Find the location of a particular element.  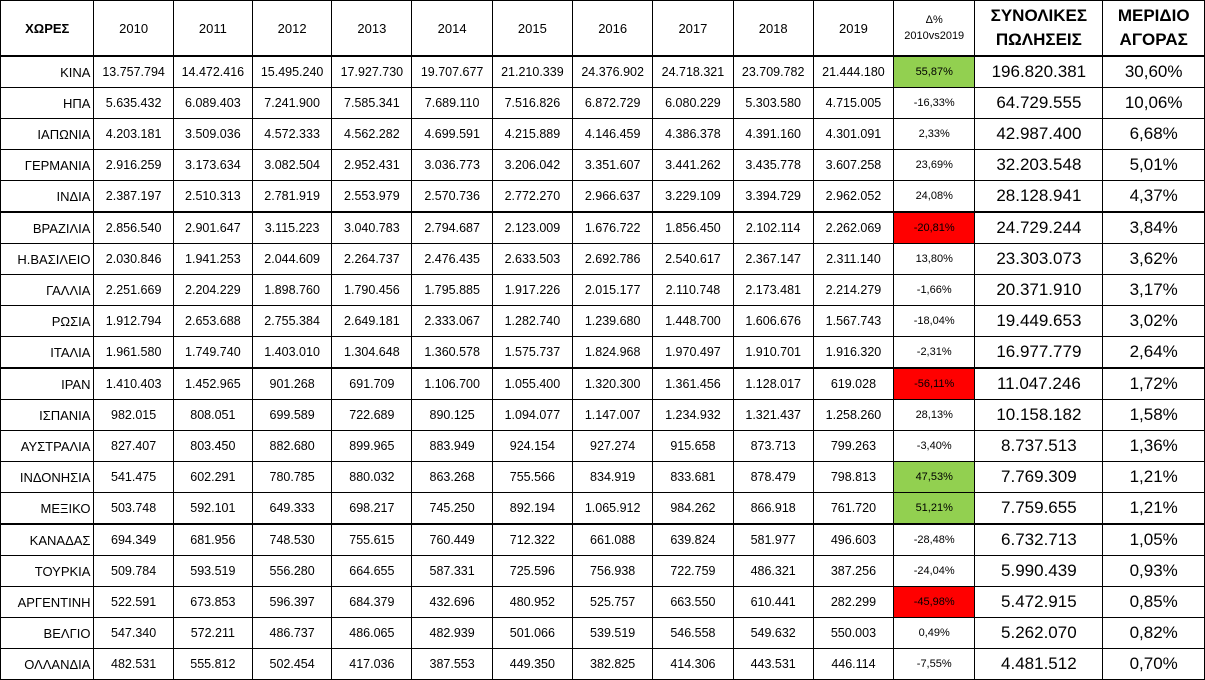

year-value-cell: 432.696 is located at coordinates (452, 602).